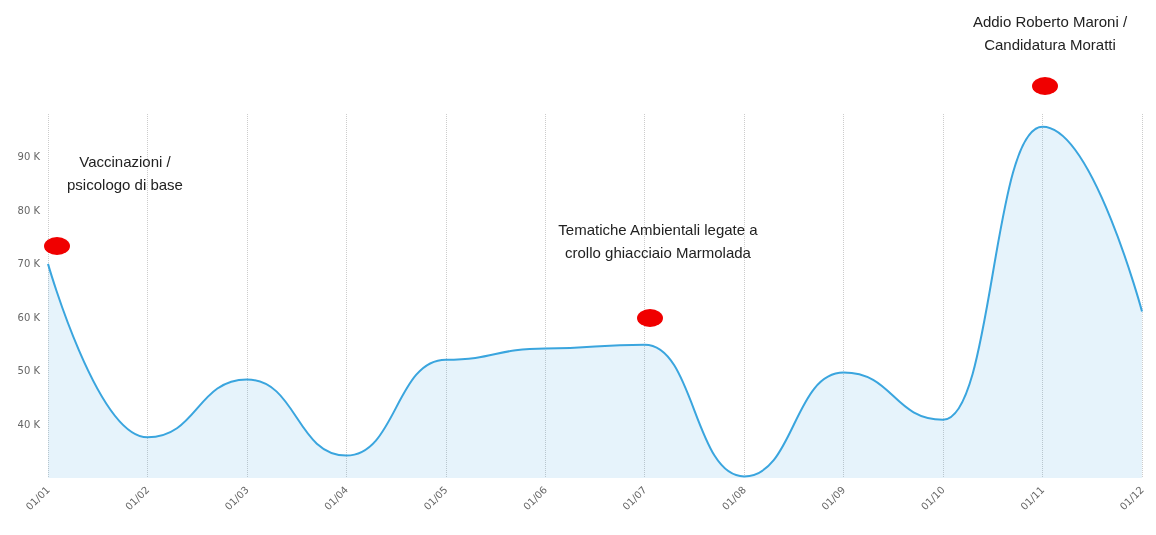 Image resolution: width=1156 pixels, height=535 pixels. I want to click on y-tick-label: 80 K, so click(29, 210).